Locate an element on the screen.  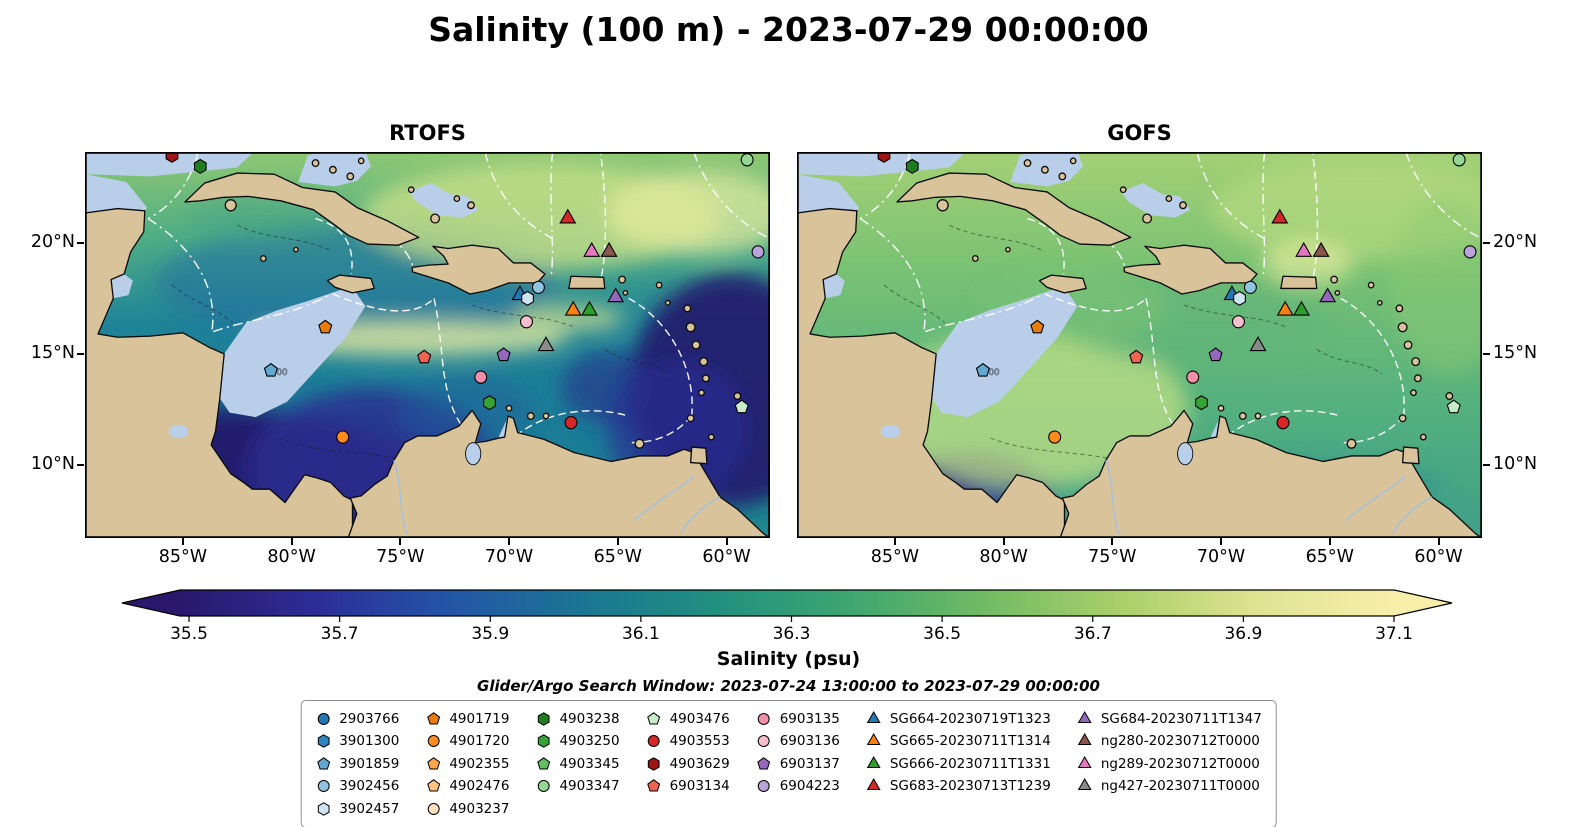
legend-item-4903553: 4903553 is located at coordinates (688, 742).